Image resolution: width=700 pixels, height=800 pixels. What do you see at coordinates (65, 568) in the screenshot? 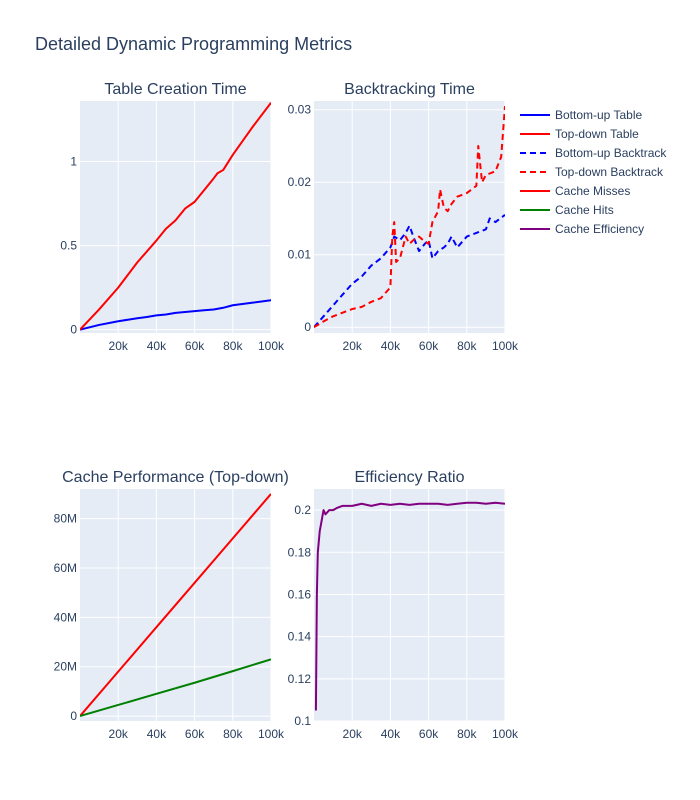
I see `cache-performance-y-tick-label: 60M` at bounding box center [65, 568].